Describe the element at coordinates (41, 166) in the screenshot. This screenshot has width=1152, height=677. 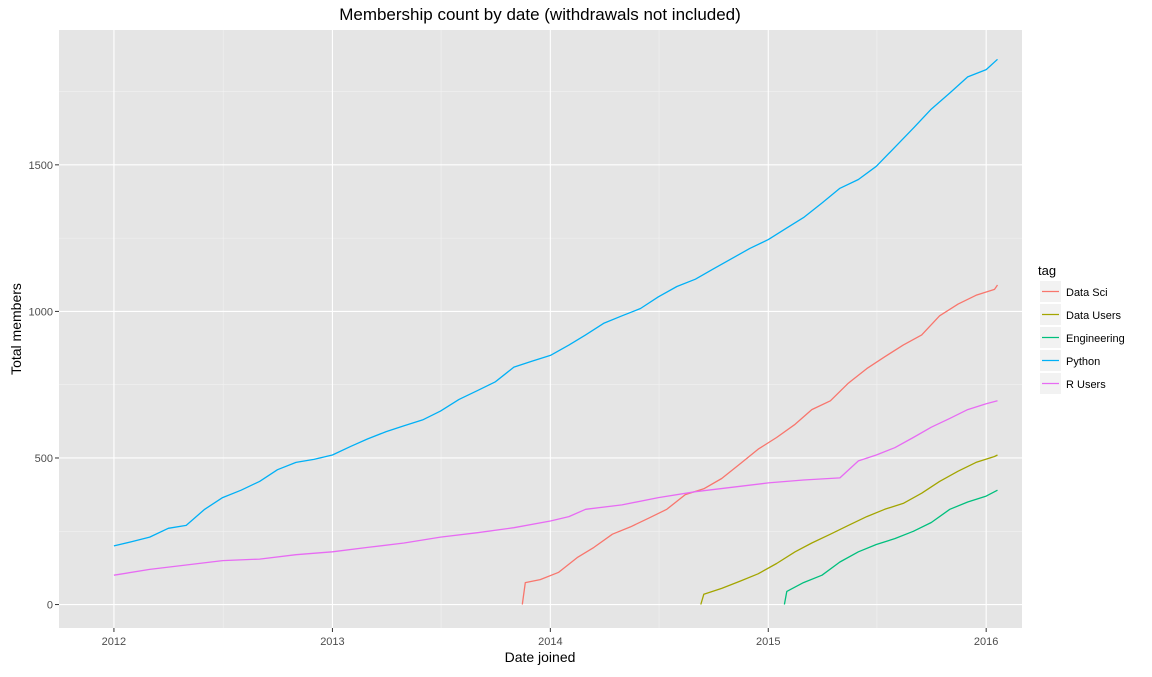
I see `y-tick-label: 1500` at that location.